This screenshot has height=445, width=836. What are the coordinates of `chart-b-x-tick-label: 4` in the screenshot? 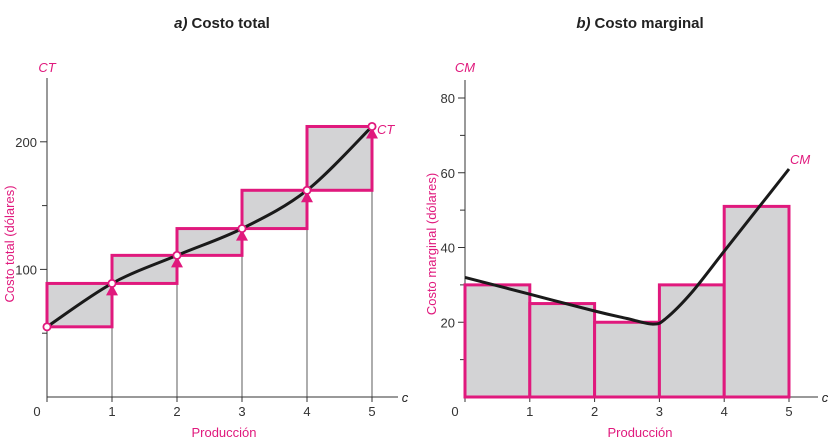 It's located at (724, 411).